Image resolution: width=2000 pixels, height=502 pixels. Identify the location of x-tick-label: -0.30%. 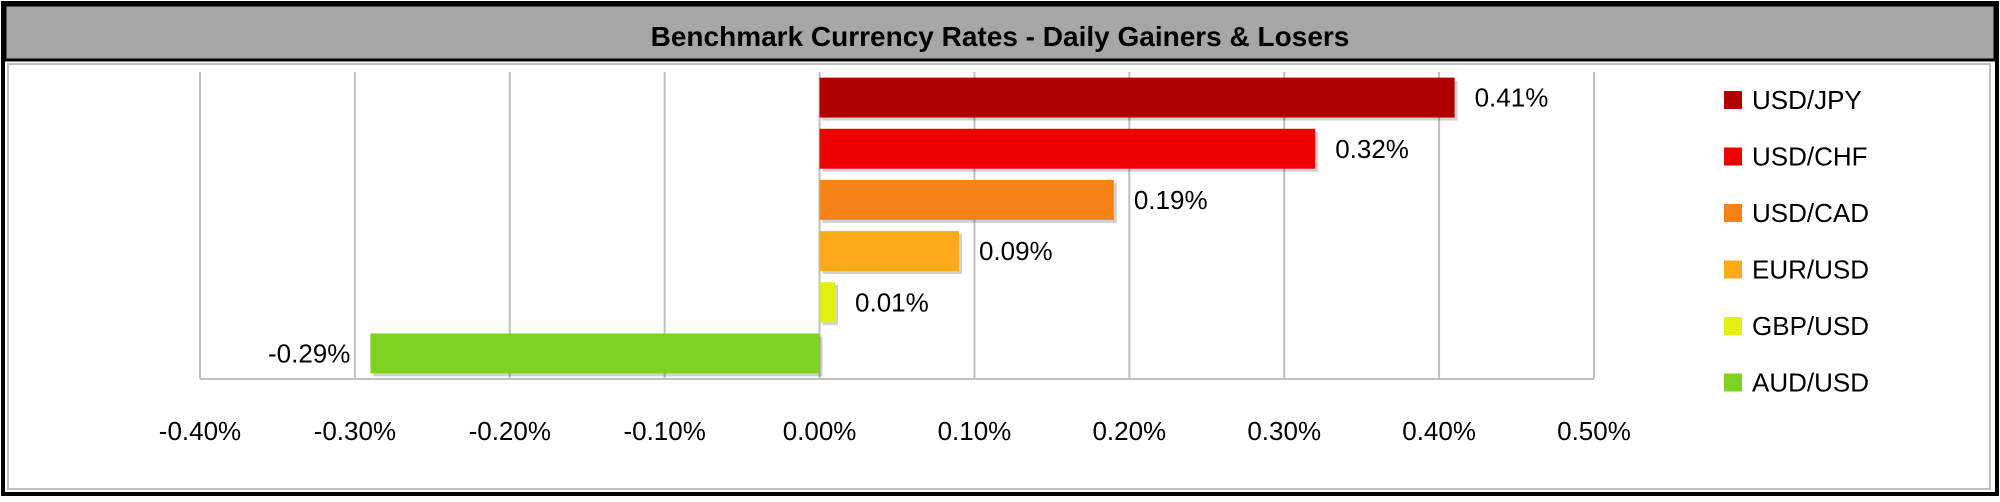
(355, 431).